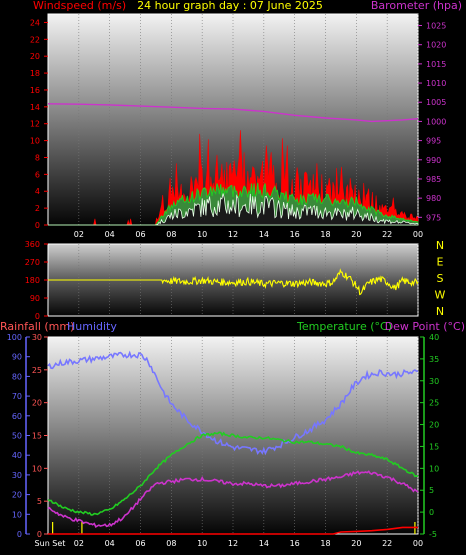 This screenshot has width=466, height=555. I want to click on sunset-label: Sun Set, so click(50, 543).